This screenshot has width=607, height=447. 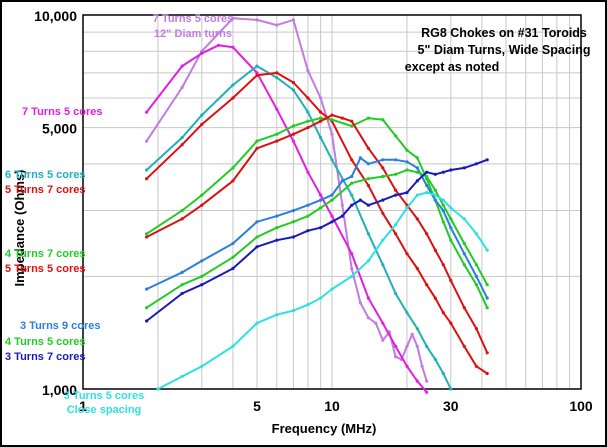 What do you see at coordinates (45, 269) in the screenshot?
I see `series-label: 5 Turns 5 cores` at bounding box center [45, 269].